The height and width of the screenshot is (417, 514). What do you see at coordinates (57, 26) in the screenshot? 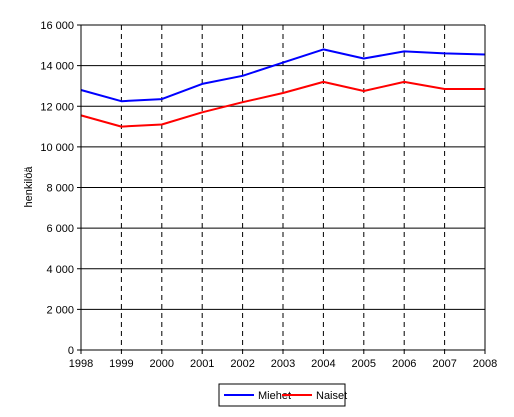
I see `y-tick-label: 16 000` at bounding box center [57, 26].